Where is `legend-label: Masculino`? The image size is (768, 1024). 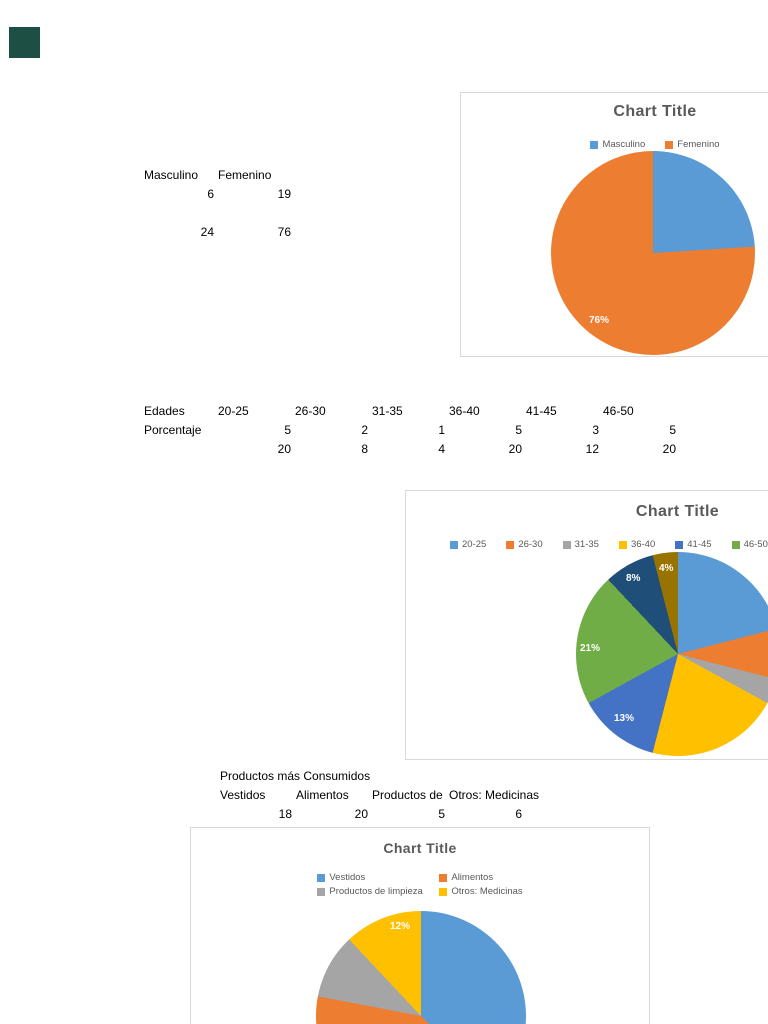 legend-label: Masculino is located at coordinates (624, 144).